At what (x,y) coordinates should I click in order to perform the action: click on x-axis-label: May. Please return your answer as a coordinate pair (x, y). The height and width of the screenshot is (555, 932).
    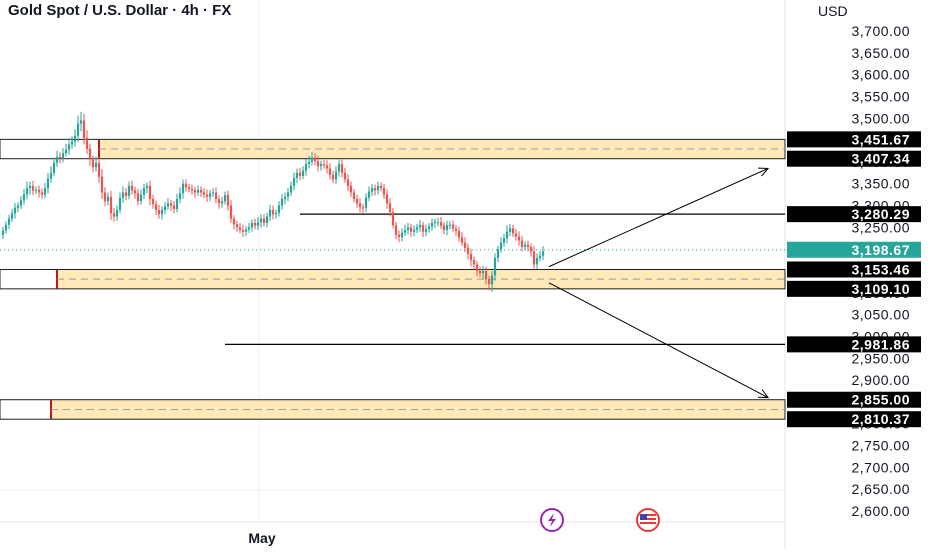
    Looking at the image, I should click on (261, 538).